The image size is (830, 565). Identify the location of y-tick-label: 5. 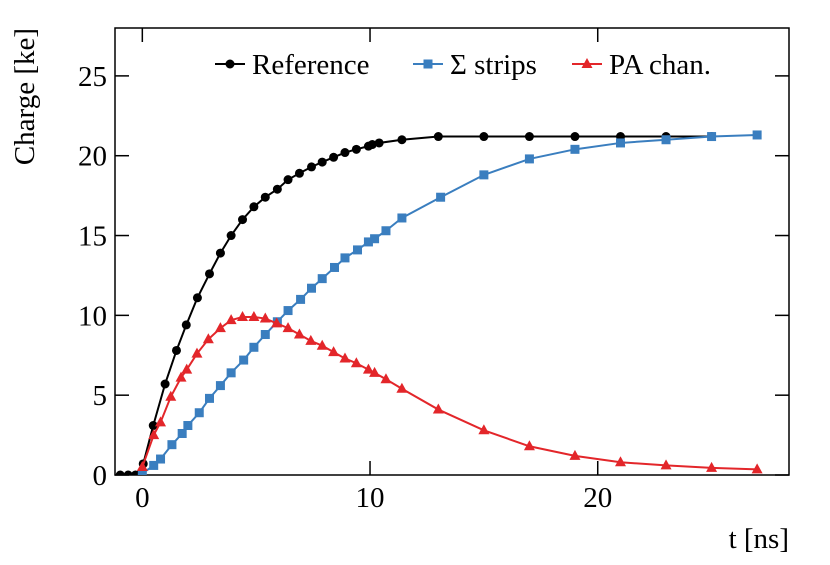
(100, 396).